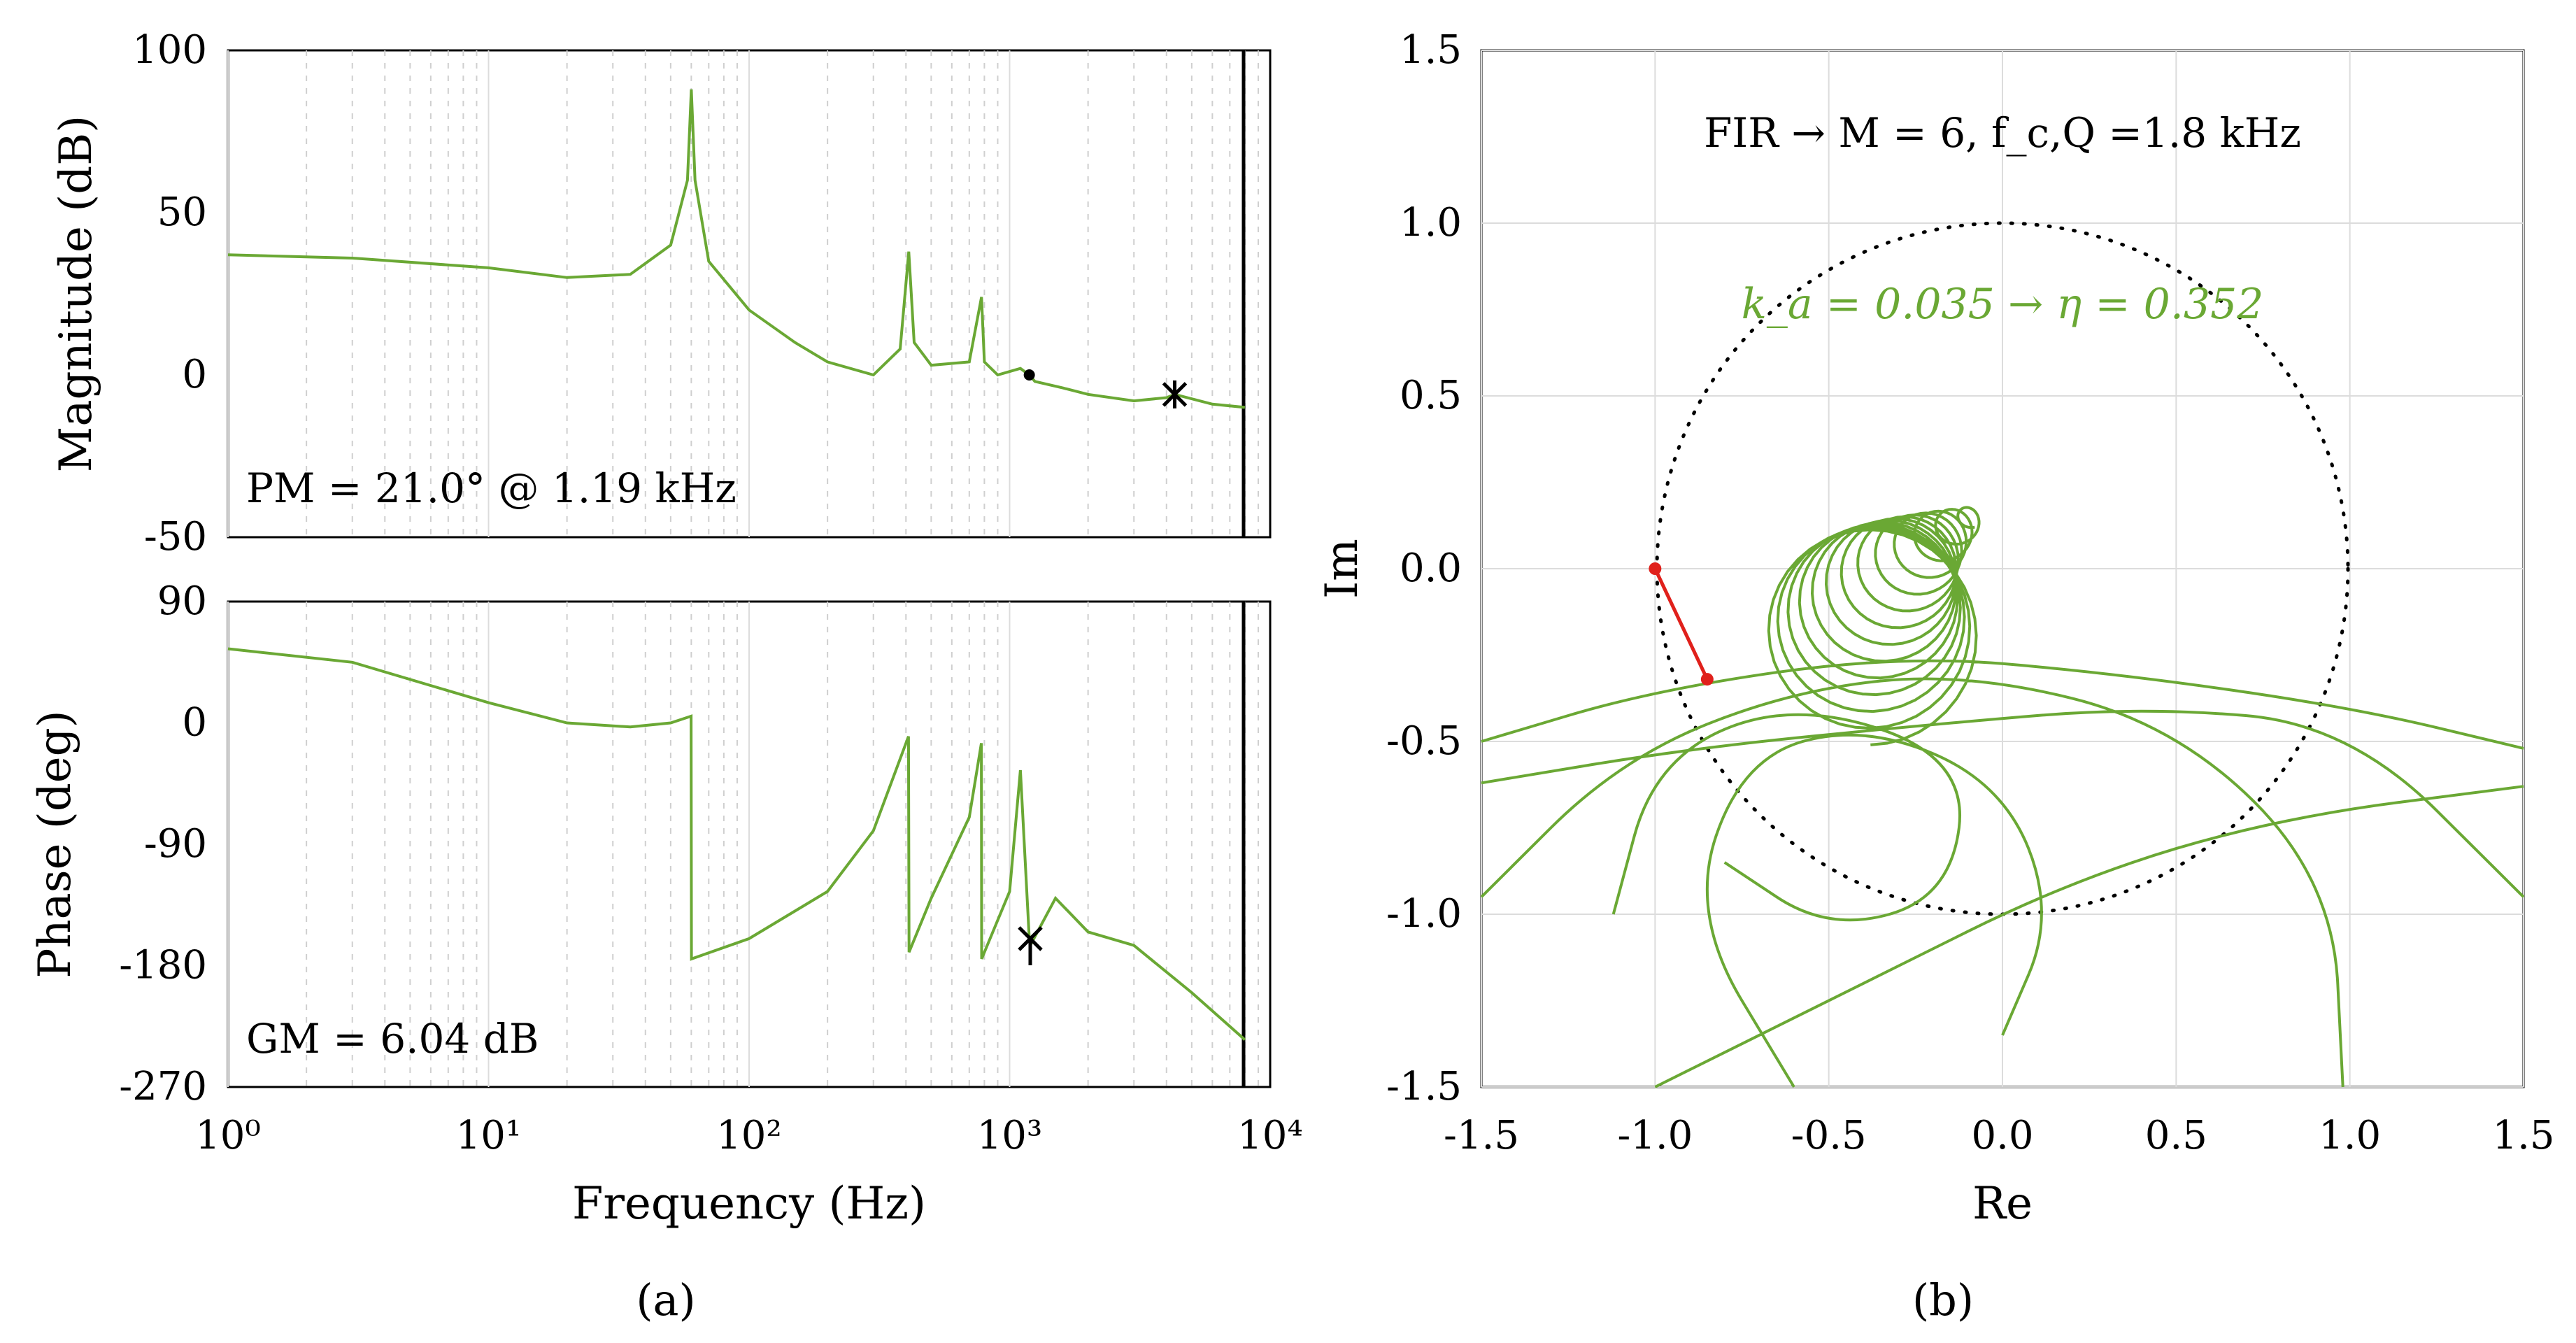 The width and height of the screenshot is (2576, 1343). What do you see at coordinates (392, 1039) in the screenshot?
I see `gain-margin-annotation: GM = 6.04 dB` at bounding box center [392, 1039].